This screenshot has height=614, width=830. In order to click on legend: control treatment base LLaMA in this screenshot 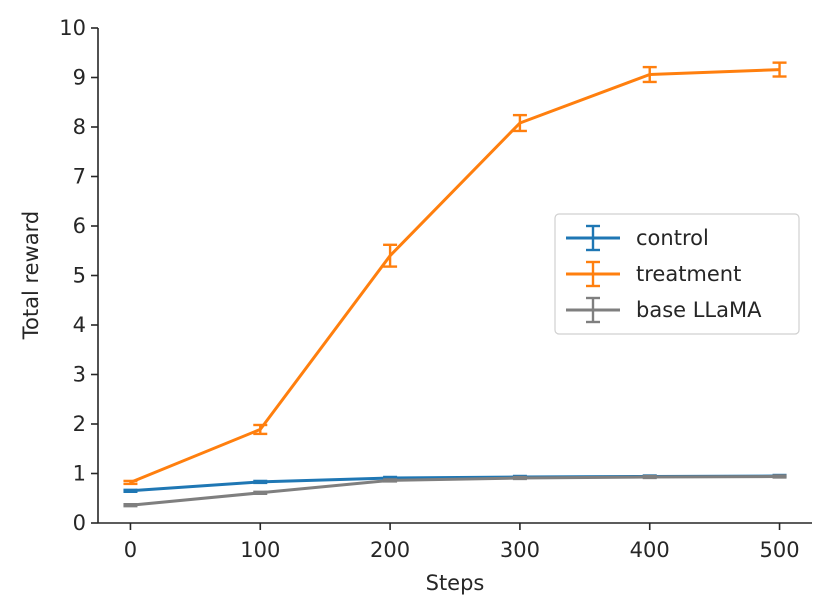, I will do `click(677, 274)`.